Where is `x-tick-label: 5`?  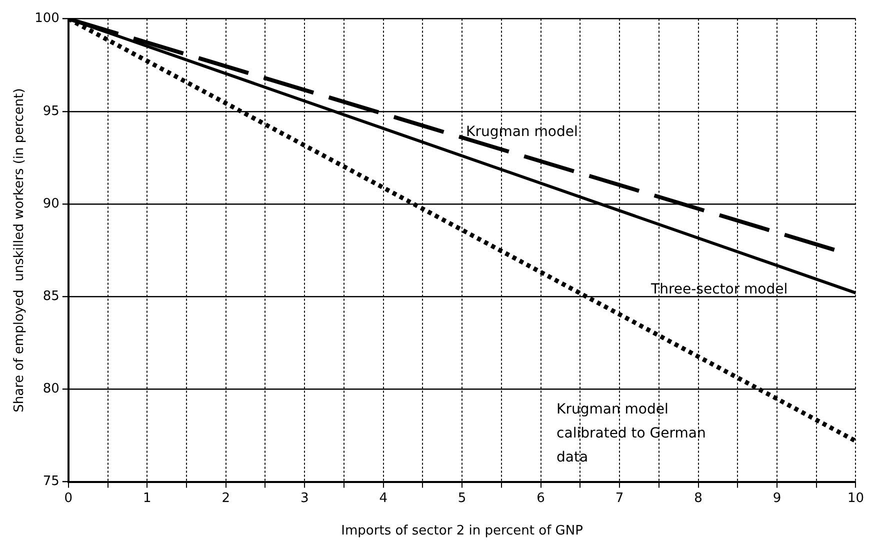
x-tick-label: 5 is located at coordinates (462, 498).